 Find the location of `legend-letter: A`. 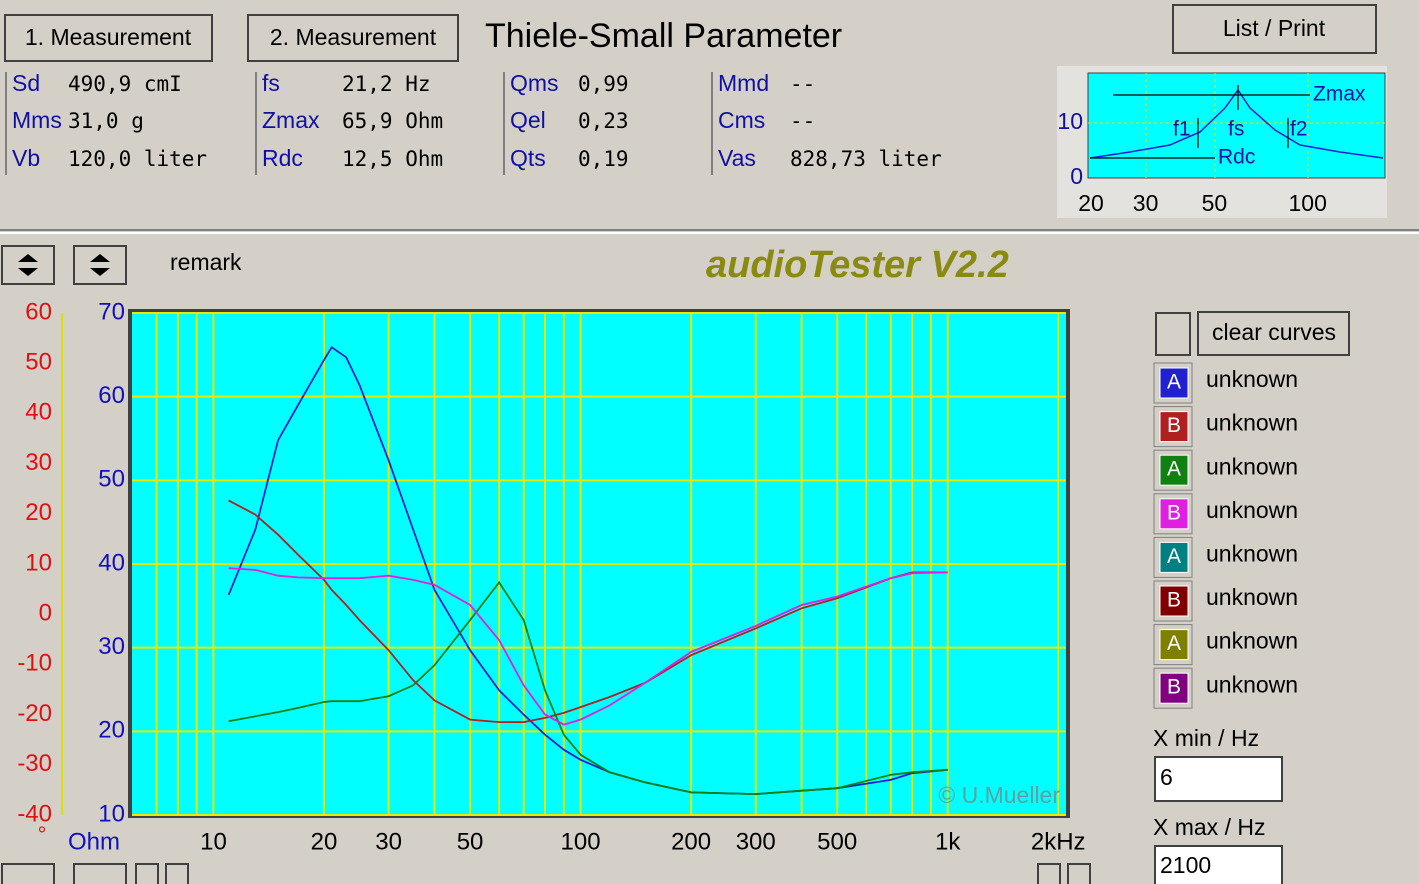

legend-letter: A is located at coordinates (1174, 382).